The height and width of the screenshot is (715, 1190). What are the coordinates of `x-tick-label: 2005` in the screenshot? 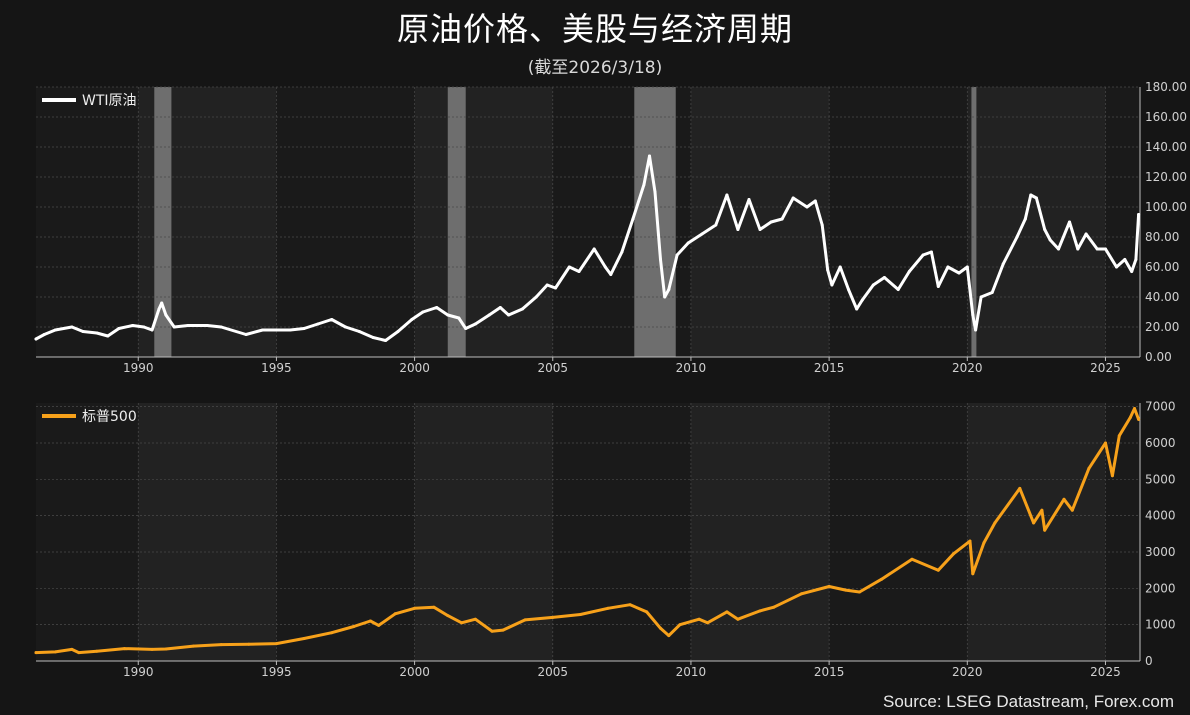 It's located at (552, 368).